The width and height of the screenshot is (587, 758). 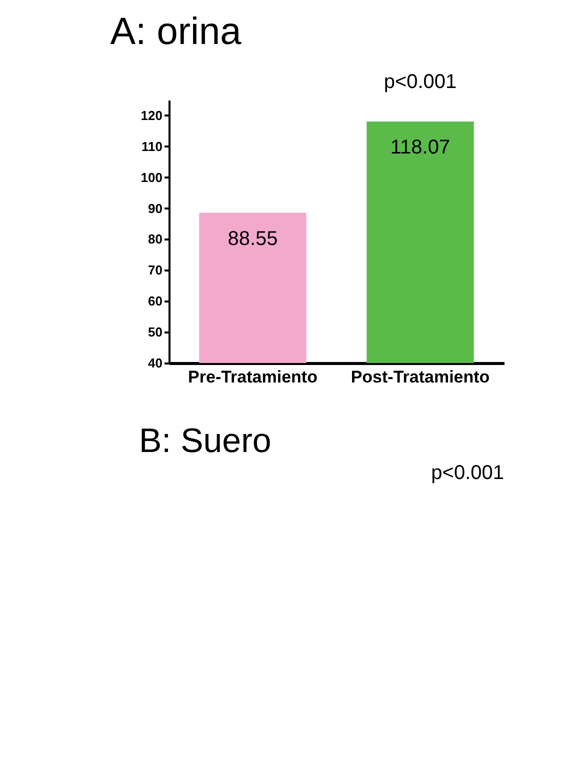 I want to click on y-tick-label: 80, so click(x=155, y=239).